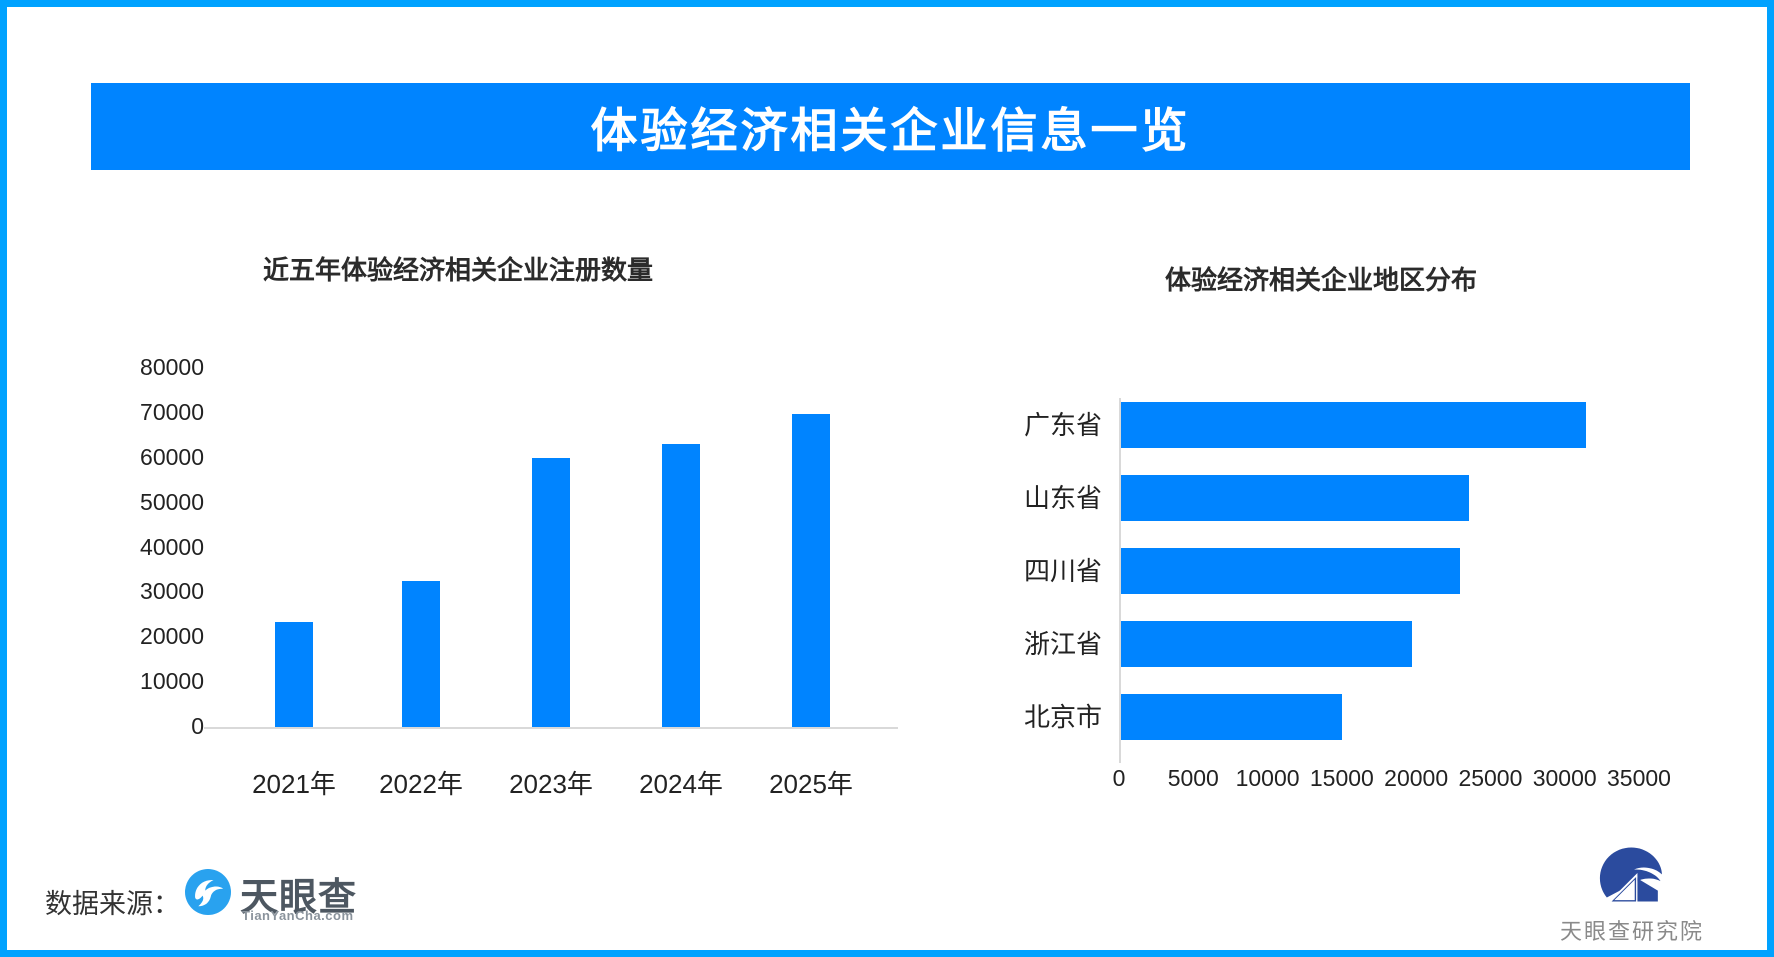  Describe the element at coordinates (294, 674) in the screenshot. I see `bar-2021年` at that location.